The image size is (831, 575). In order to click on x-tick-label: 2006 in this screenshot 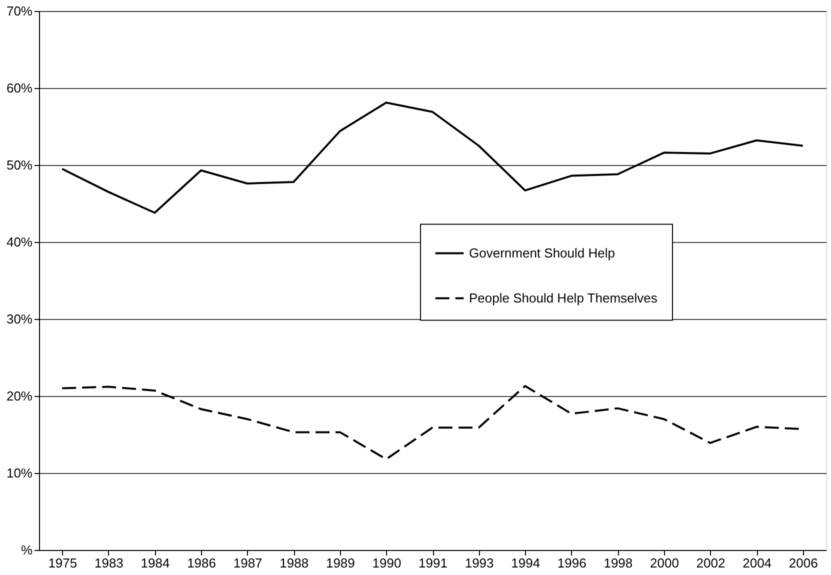, I will do `click(803, 563)`.